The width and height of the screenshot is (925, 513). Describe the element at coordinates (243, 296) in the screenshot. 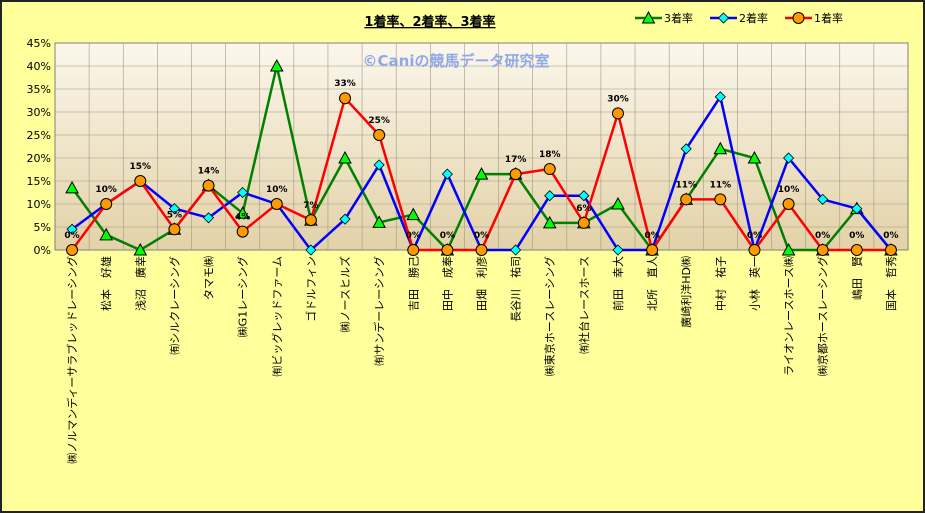

I see `x-tick-label: ㈱G1レーシング` at that location.